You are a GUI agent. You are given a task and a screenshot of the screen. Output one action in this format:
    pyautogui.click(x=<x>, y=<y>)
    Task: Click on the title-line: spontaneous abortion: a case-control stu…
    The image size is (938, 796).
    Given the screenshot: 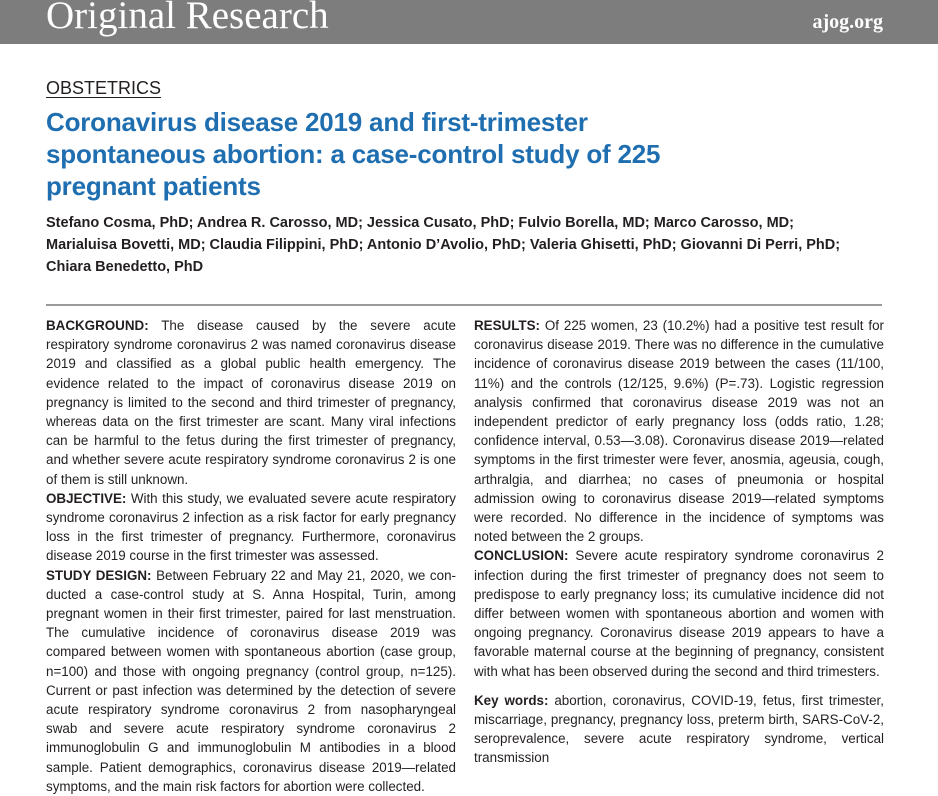 What is the action you would take?
    pyautogui.click(x=353, y=154)
    